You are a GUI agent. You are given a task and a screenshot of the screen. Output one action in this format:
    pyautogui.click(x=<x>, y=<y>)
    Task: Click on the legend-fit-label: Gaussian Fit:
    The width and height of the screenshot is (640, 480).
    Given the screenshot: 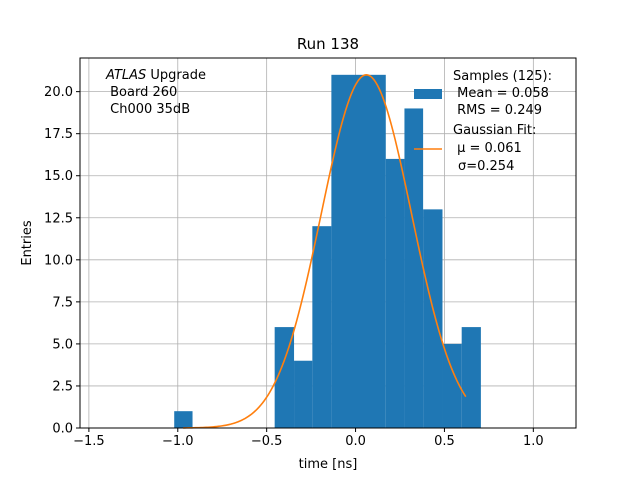 What is the action you would take?
    pyautogui.click(x=494, y=130)
    